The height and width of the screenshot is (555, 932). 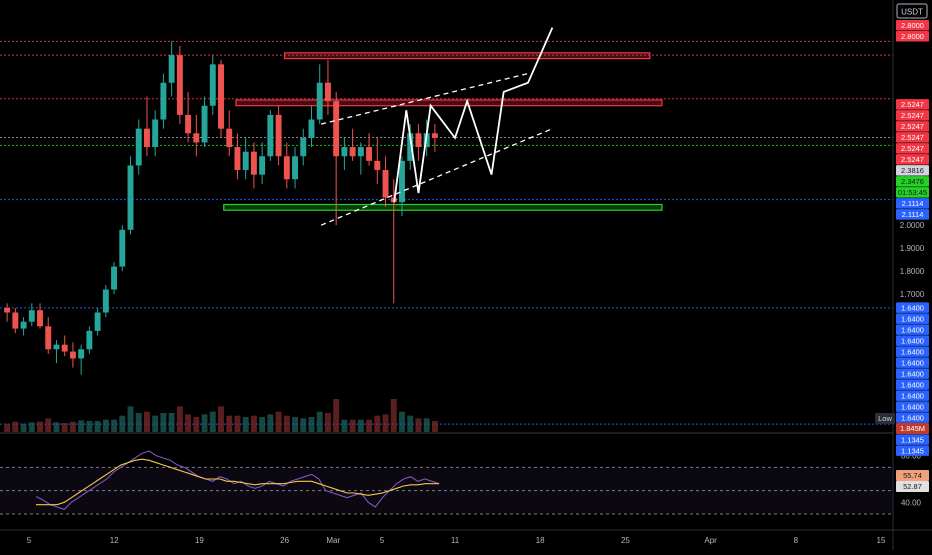 What do you see at coordinates (443, 207) in the screenshot?
I see `support-zone` at bounding box center [443, 207].